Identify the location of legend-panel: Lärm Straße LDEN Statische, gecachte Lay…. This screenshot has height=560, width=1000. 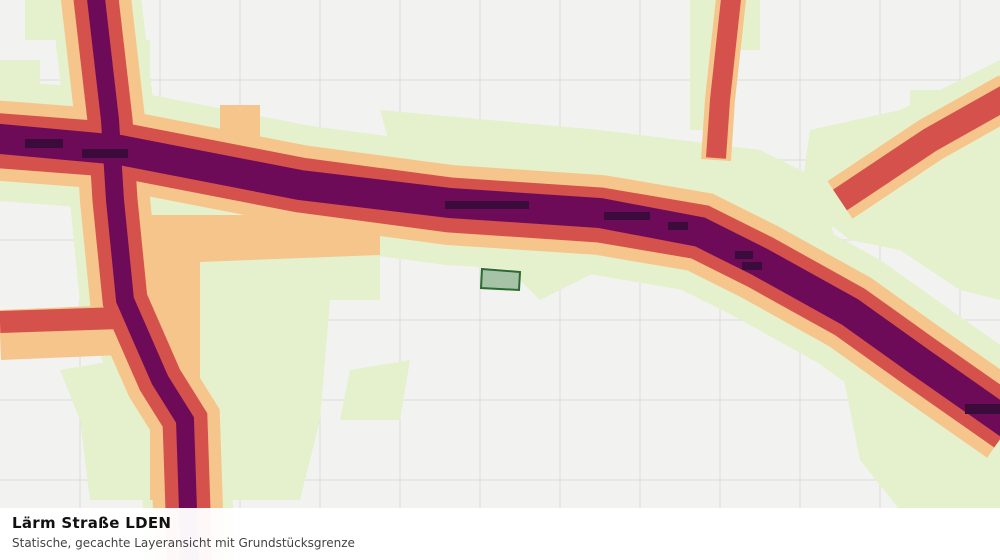
(500, 534).